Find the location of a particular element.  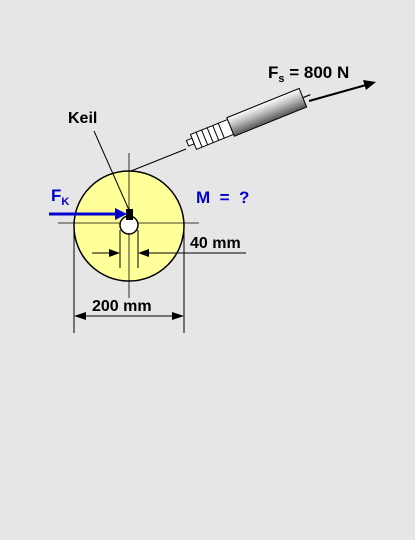

fs-label: Fs = 800 N is located at coordinates (308, 74).